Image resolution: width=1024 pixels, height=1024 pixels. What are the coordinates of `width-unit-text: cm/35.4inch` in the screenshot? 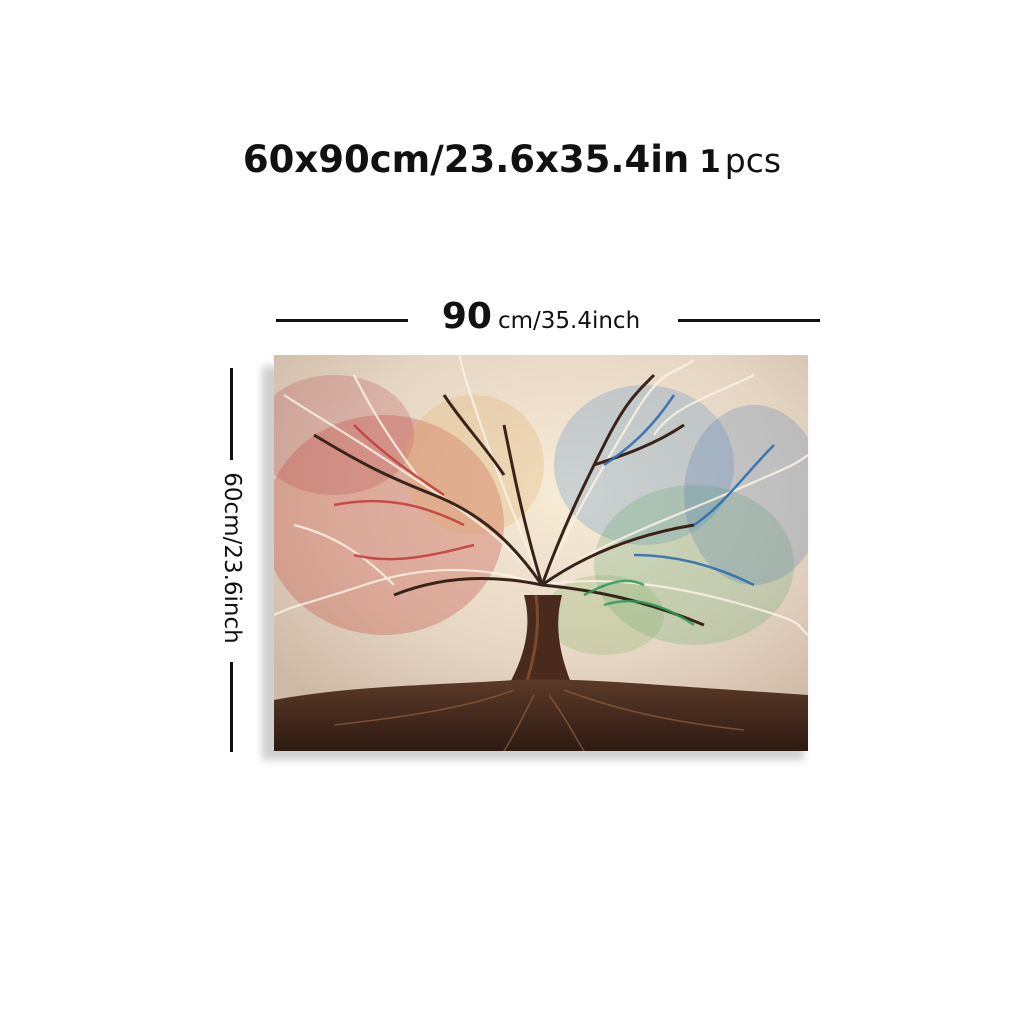 It's located at (569, 321).